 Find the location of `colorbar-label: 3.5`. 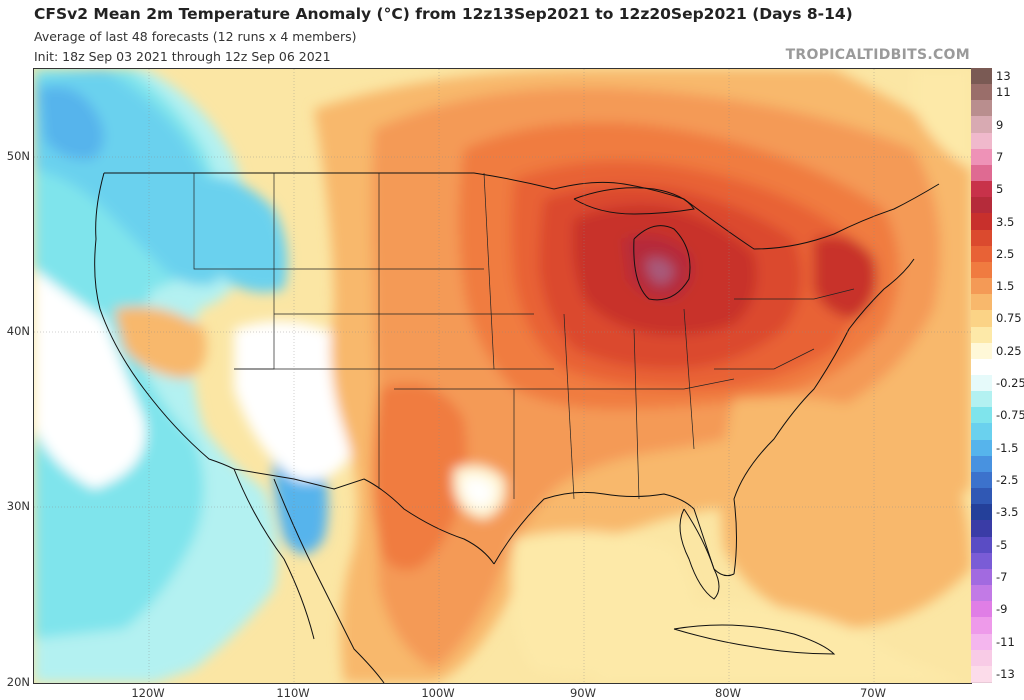

colorbar-label: 3.5 is located at coordinates (1005, 221).